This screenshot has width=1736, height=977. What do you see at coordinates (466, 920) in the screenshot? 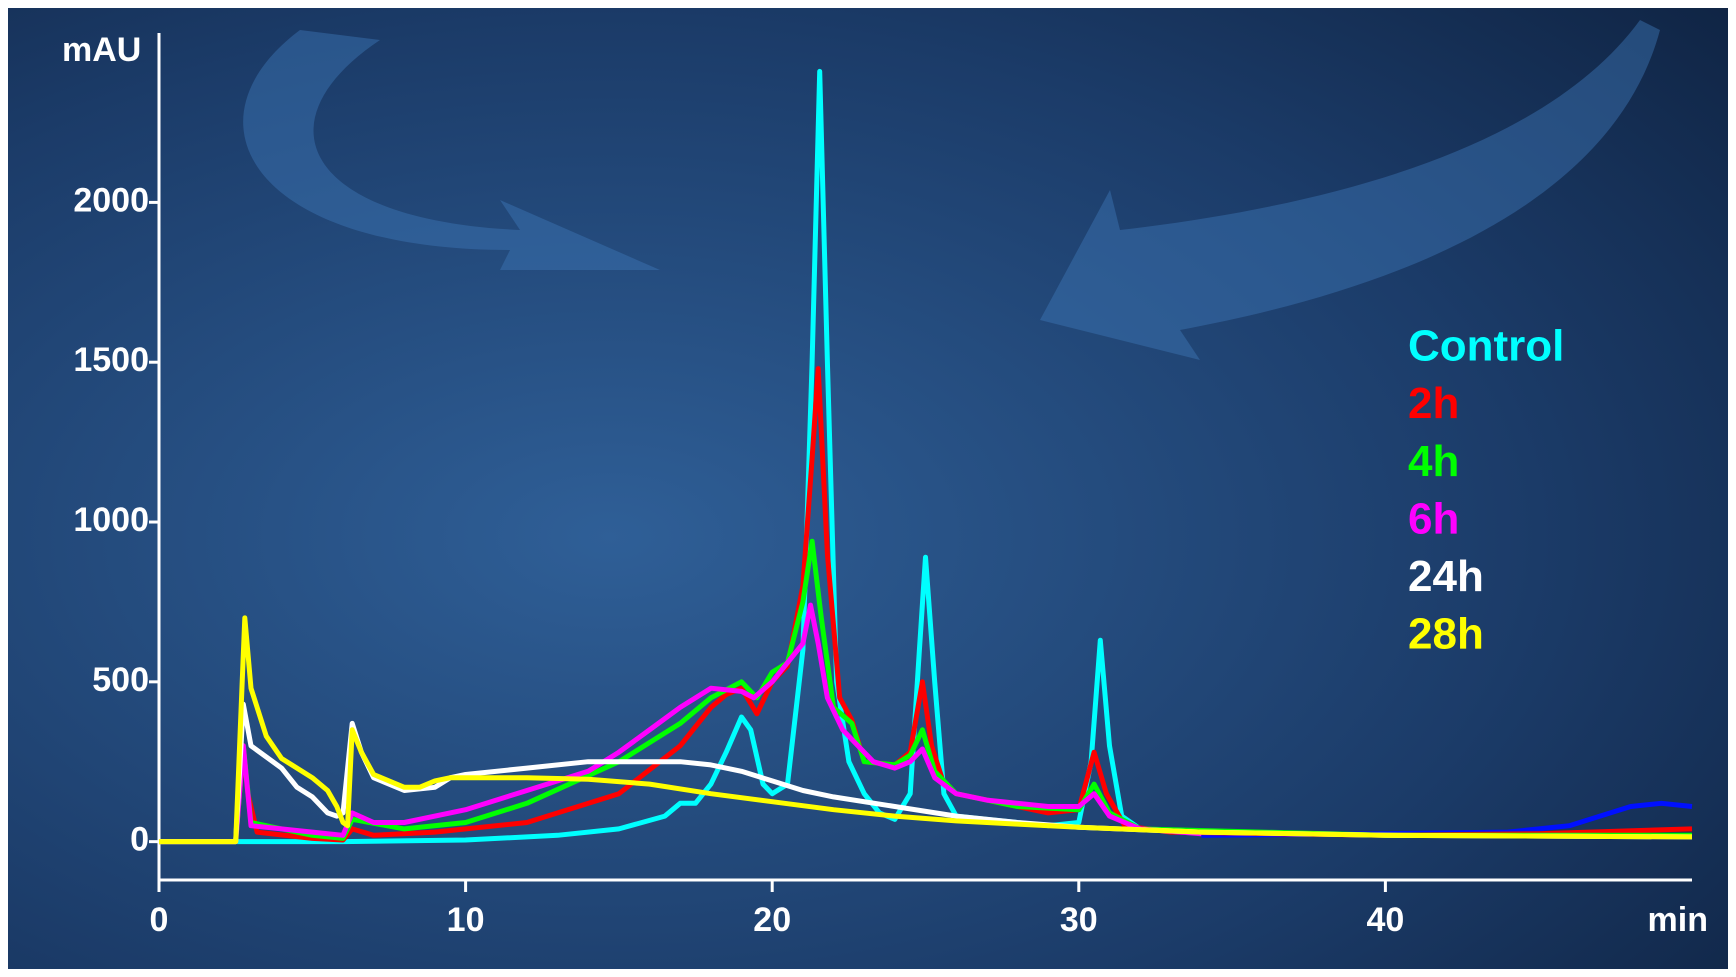
I see `x-tick-label: 10` at bounding box center [466, 920].